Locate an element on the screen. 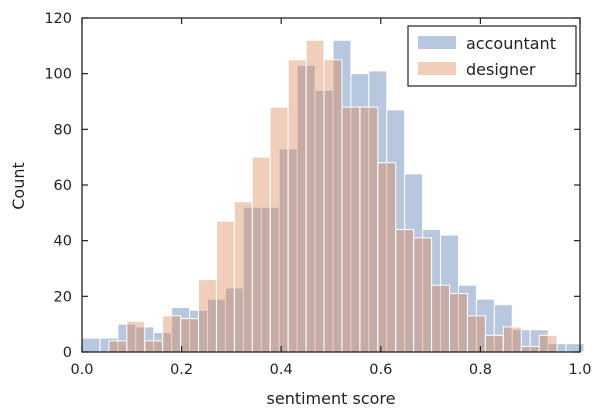 The height and width of the screenshot is (420, 607). y-tick-label: 80 is located at coordinates (63, 130).